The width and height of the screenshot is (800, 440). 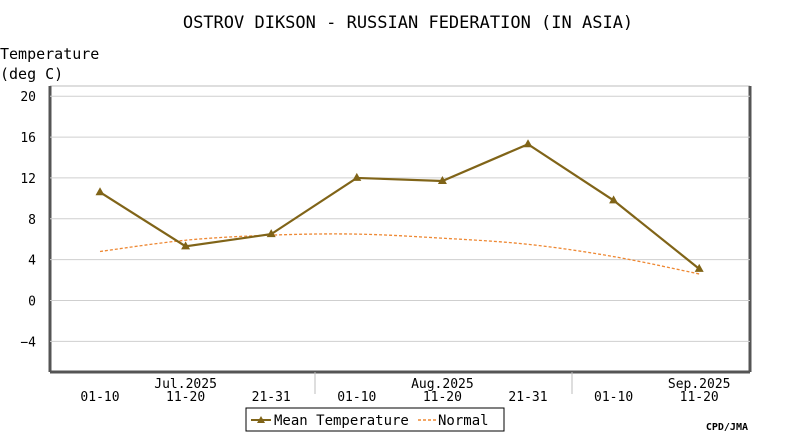 What do you see at coordinates (32, 220) in the screenshot?
I see `y-tick-label: 8` at bounding box center [32, 220].